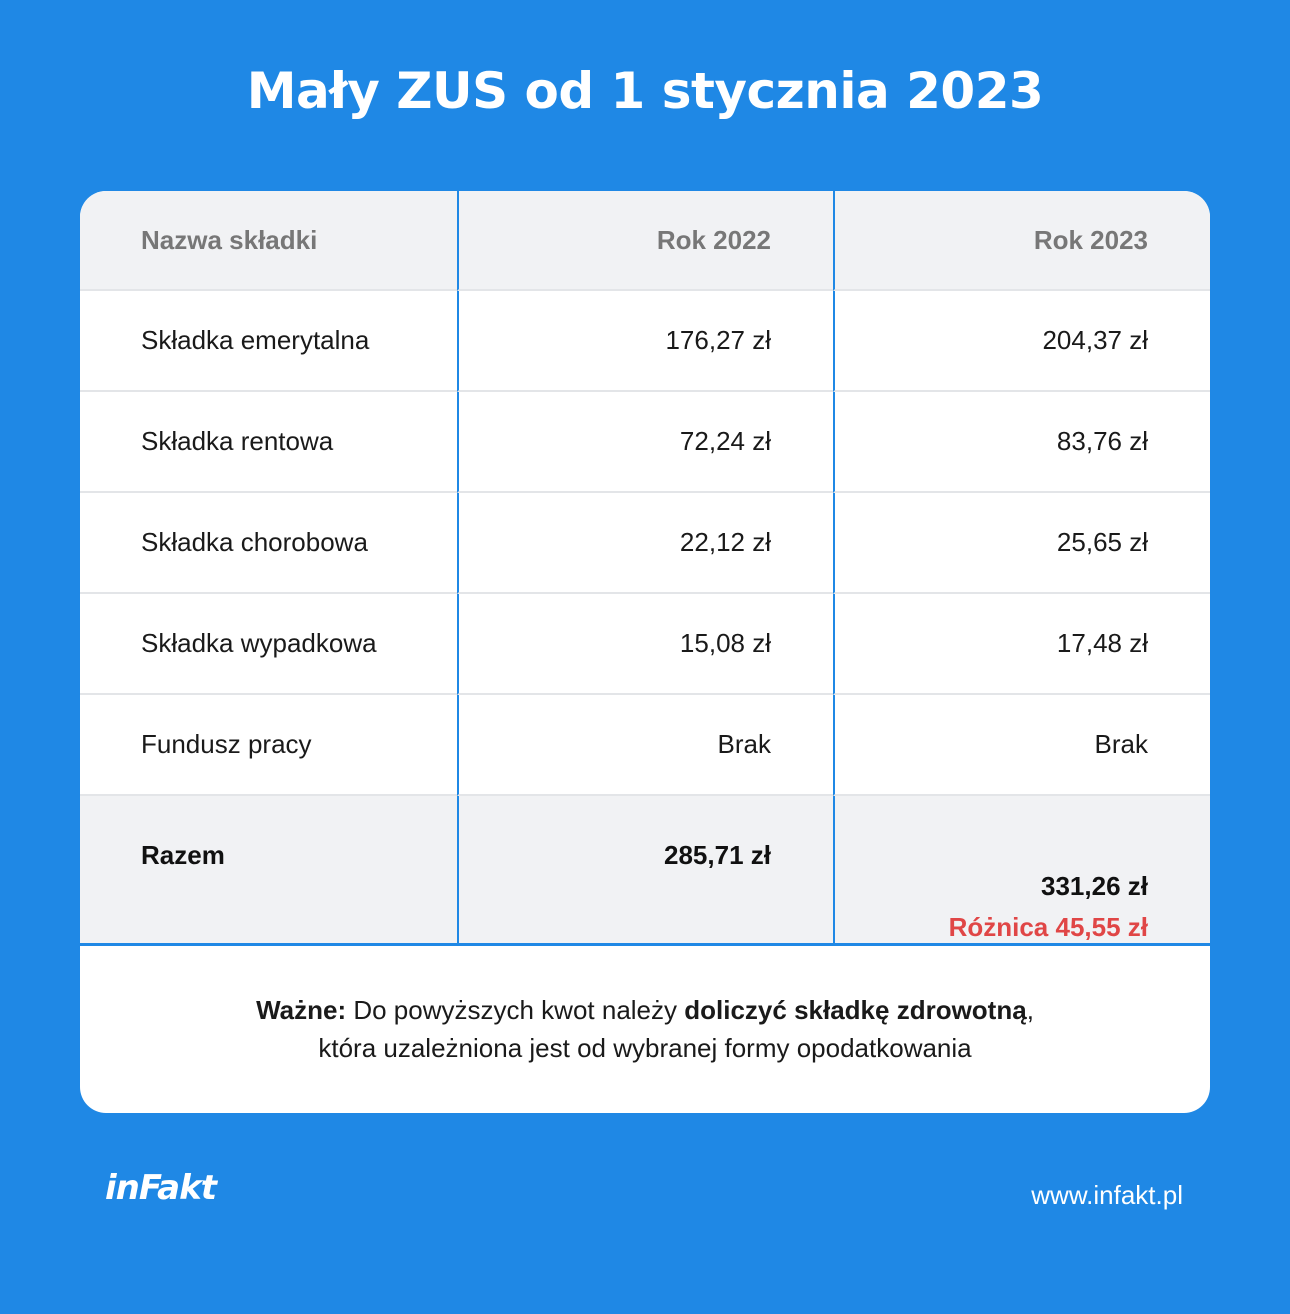 The height and width of the screenshot is (1314, 1290). I want to click on row-2022: 72,24 zł, so click(645, 442).